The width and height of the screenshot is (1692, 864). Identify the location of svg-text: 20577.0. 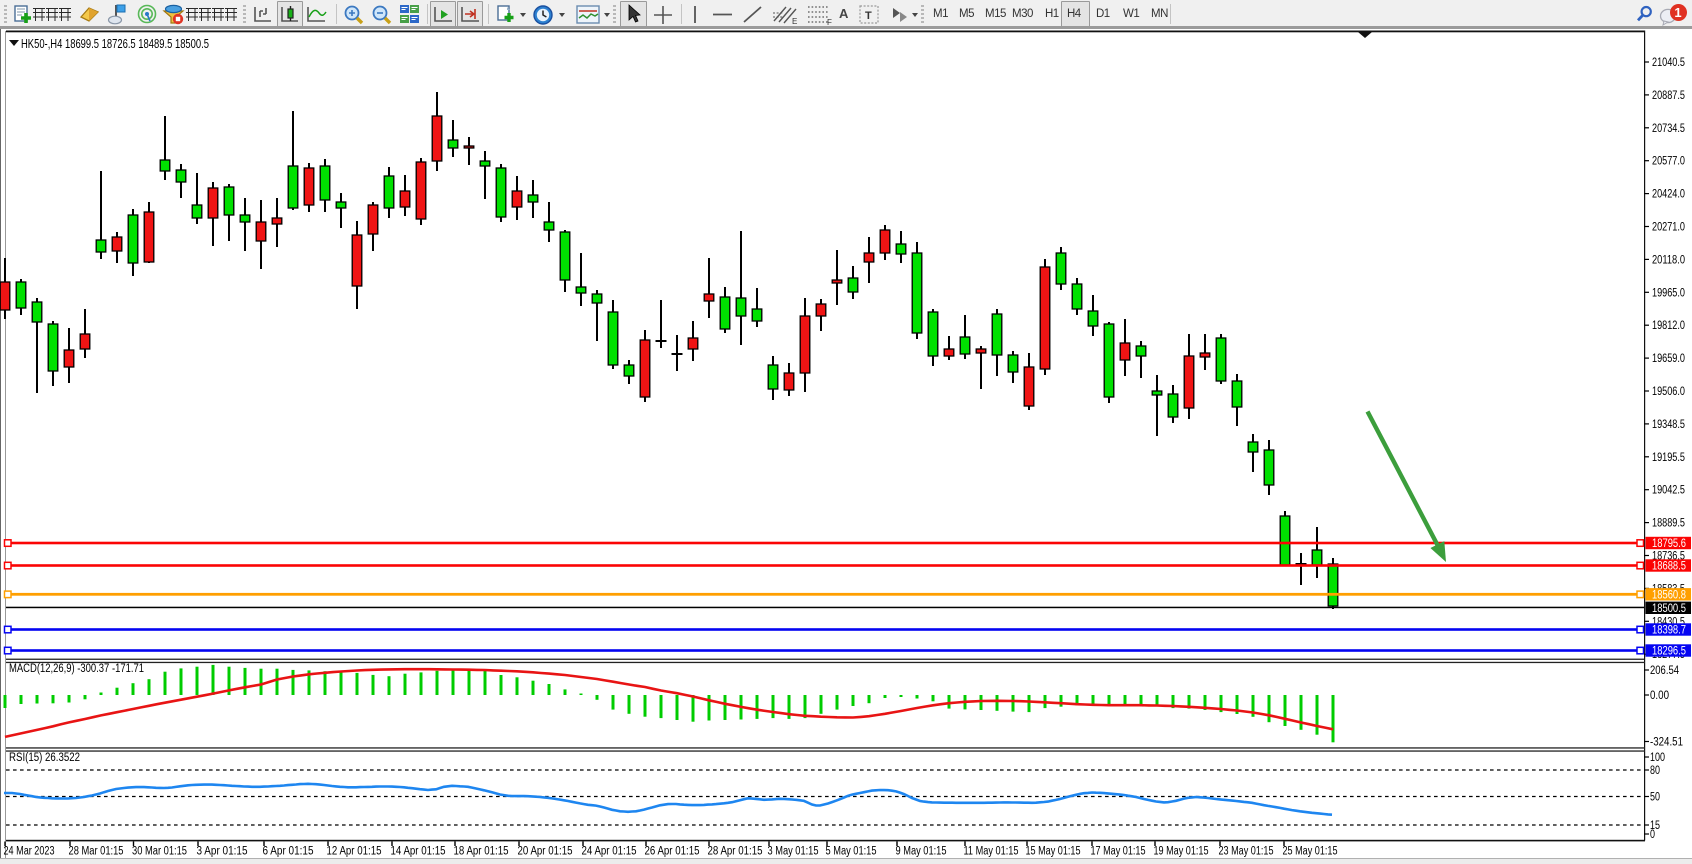
(1668, 162).